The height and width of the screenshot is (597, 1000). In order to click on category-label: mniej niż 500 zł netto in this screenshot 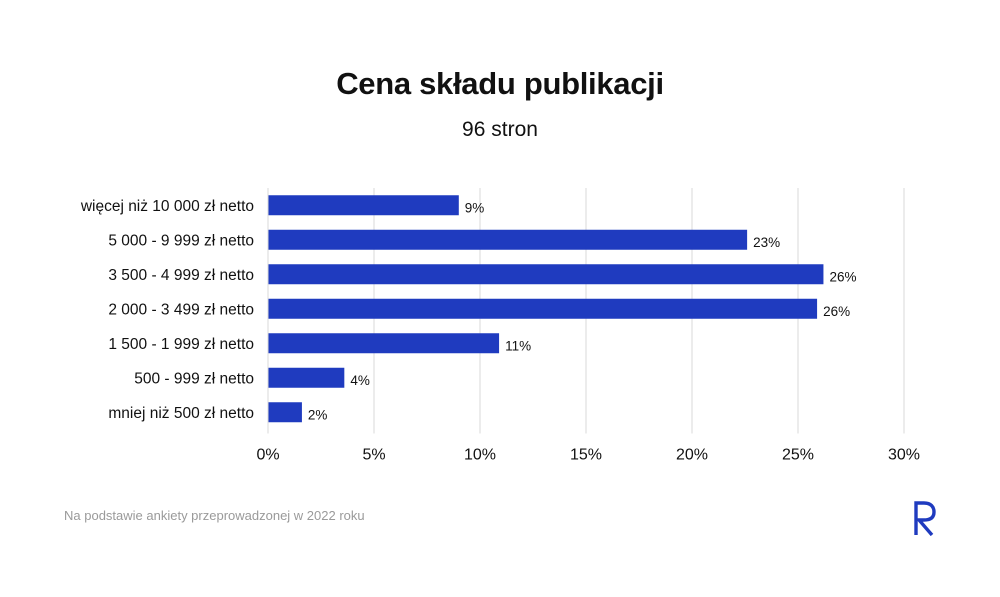, I will do `click(181, 413)`.